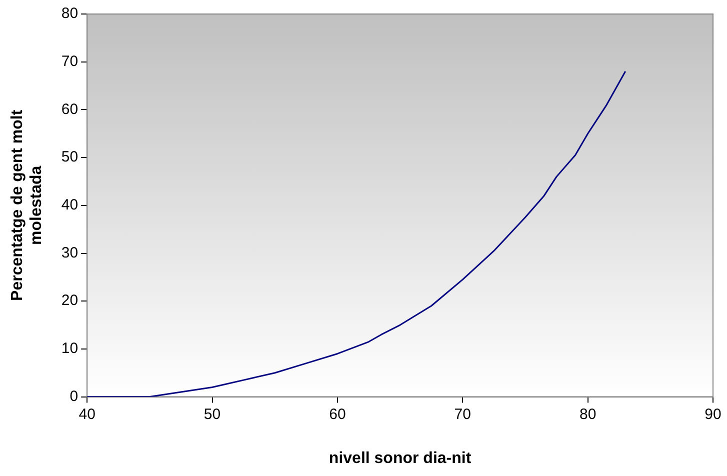  I want to click on x-tick-label: 50, so click(212, 414).